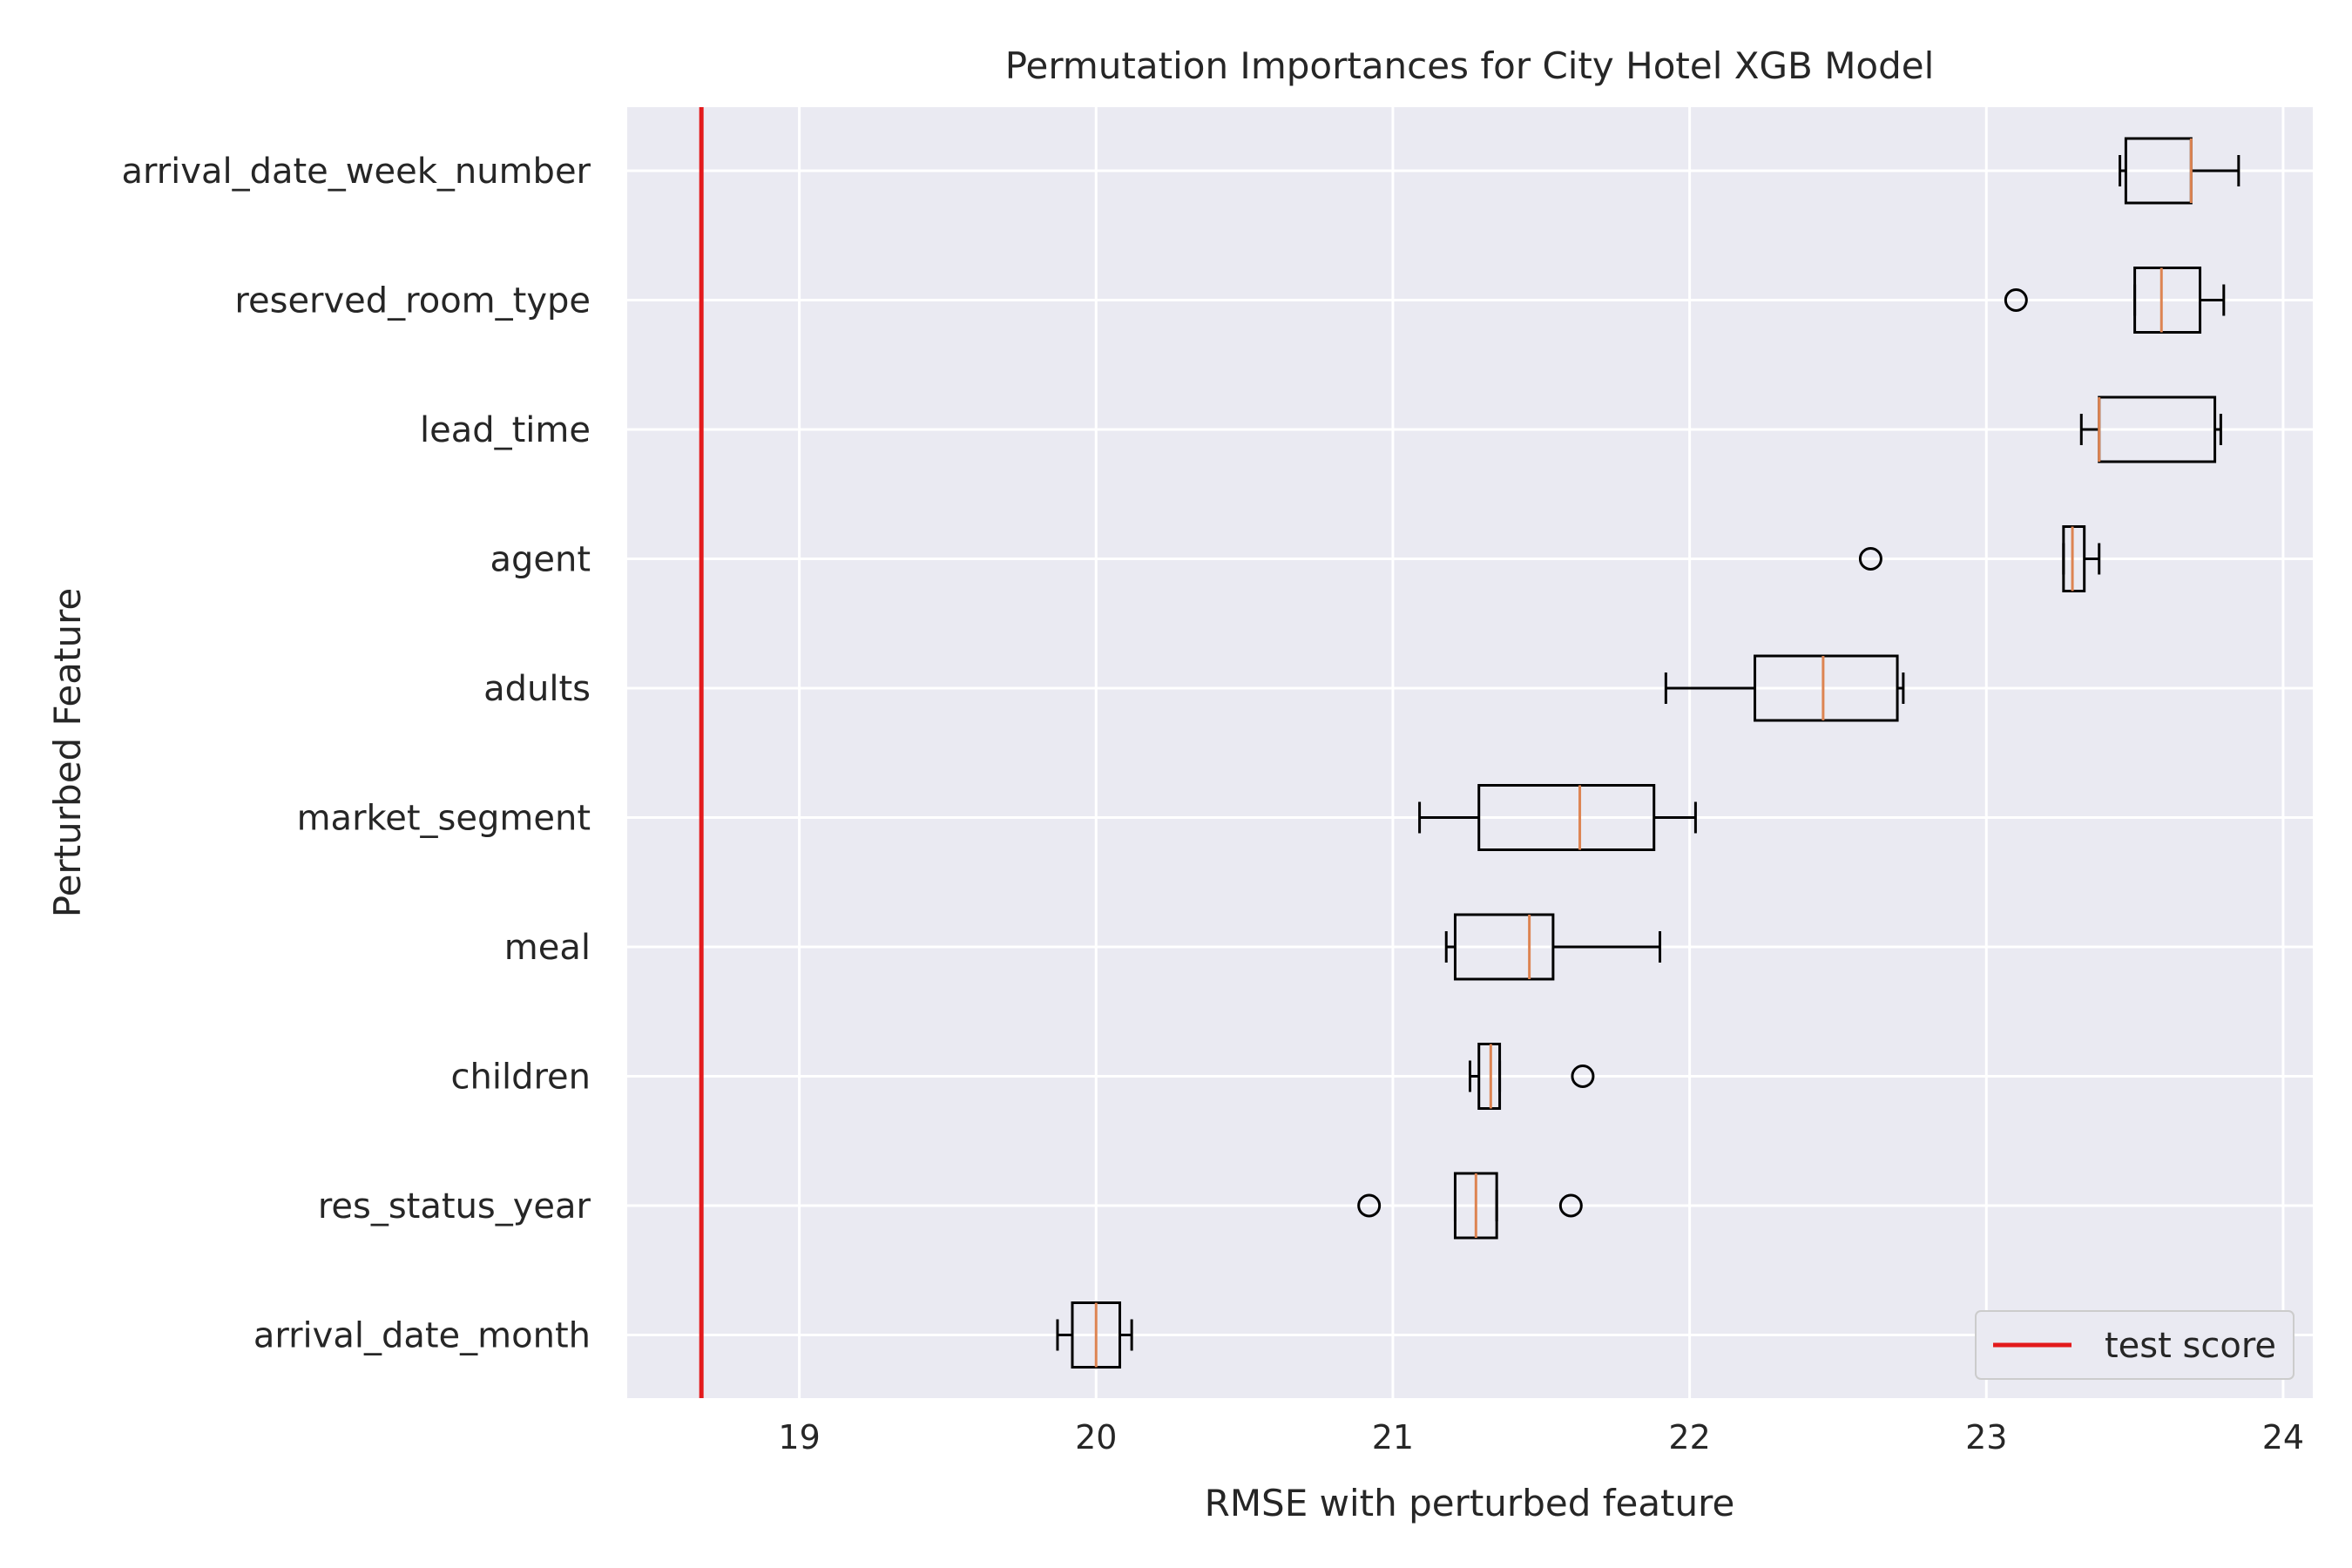 This screenshot has width=2352, height=1568. What do you see at coordinates (799, 1437) in the screenshot?
I see `x-tick-label: 19` at bounding box center [799, 1437].